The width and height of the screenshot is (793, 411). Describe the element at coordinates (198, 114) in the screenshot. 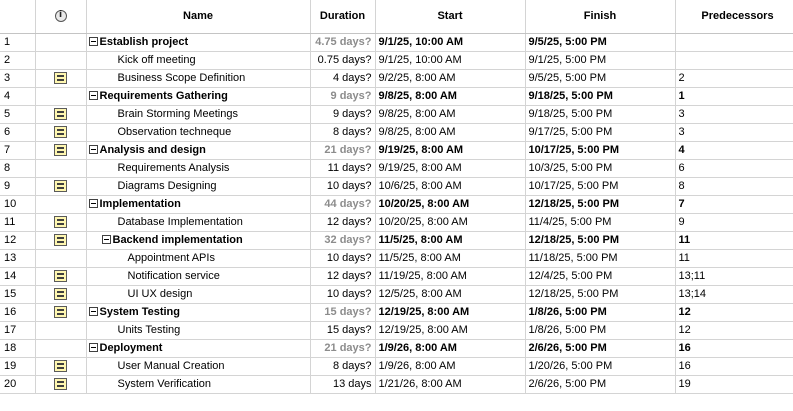

I see `task-name-cell: Brain Storming Meetings` at that location.